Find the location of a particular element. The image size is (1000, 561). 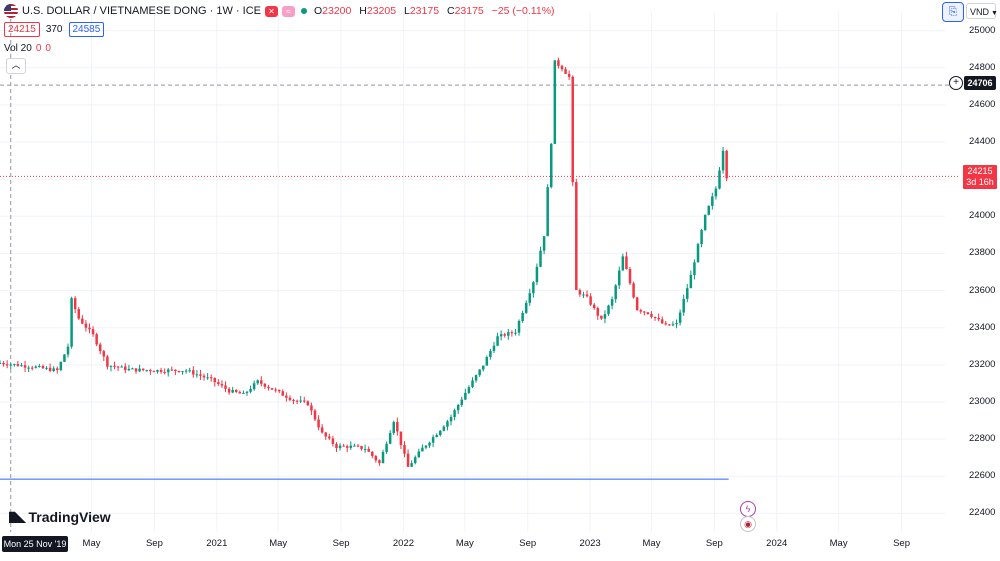

plus-icon: + is located at coordinates (956, 83).